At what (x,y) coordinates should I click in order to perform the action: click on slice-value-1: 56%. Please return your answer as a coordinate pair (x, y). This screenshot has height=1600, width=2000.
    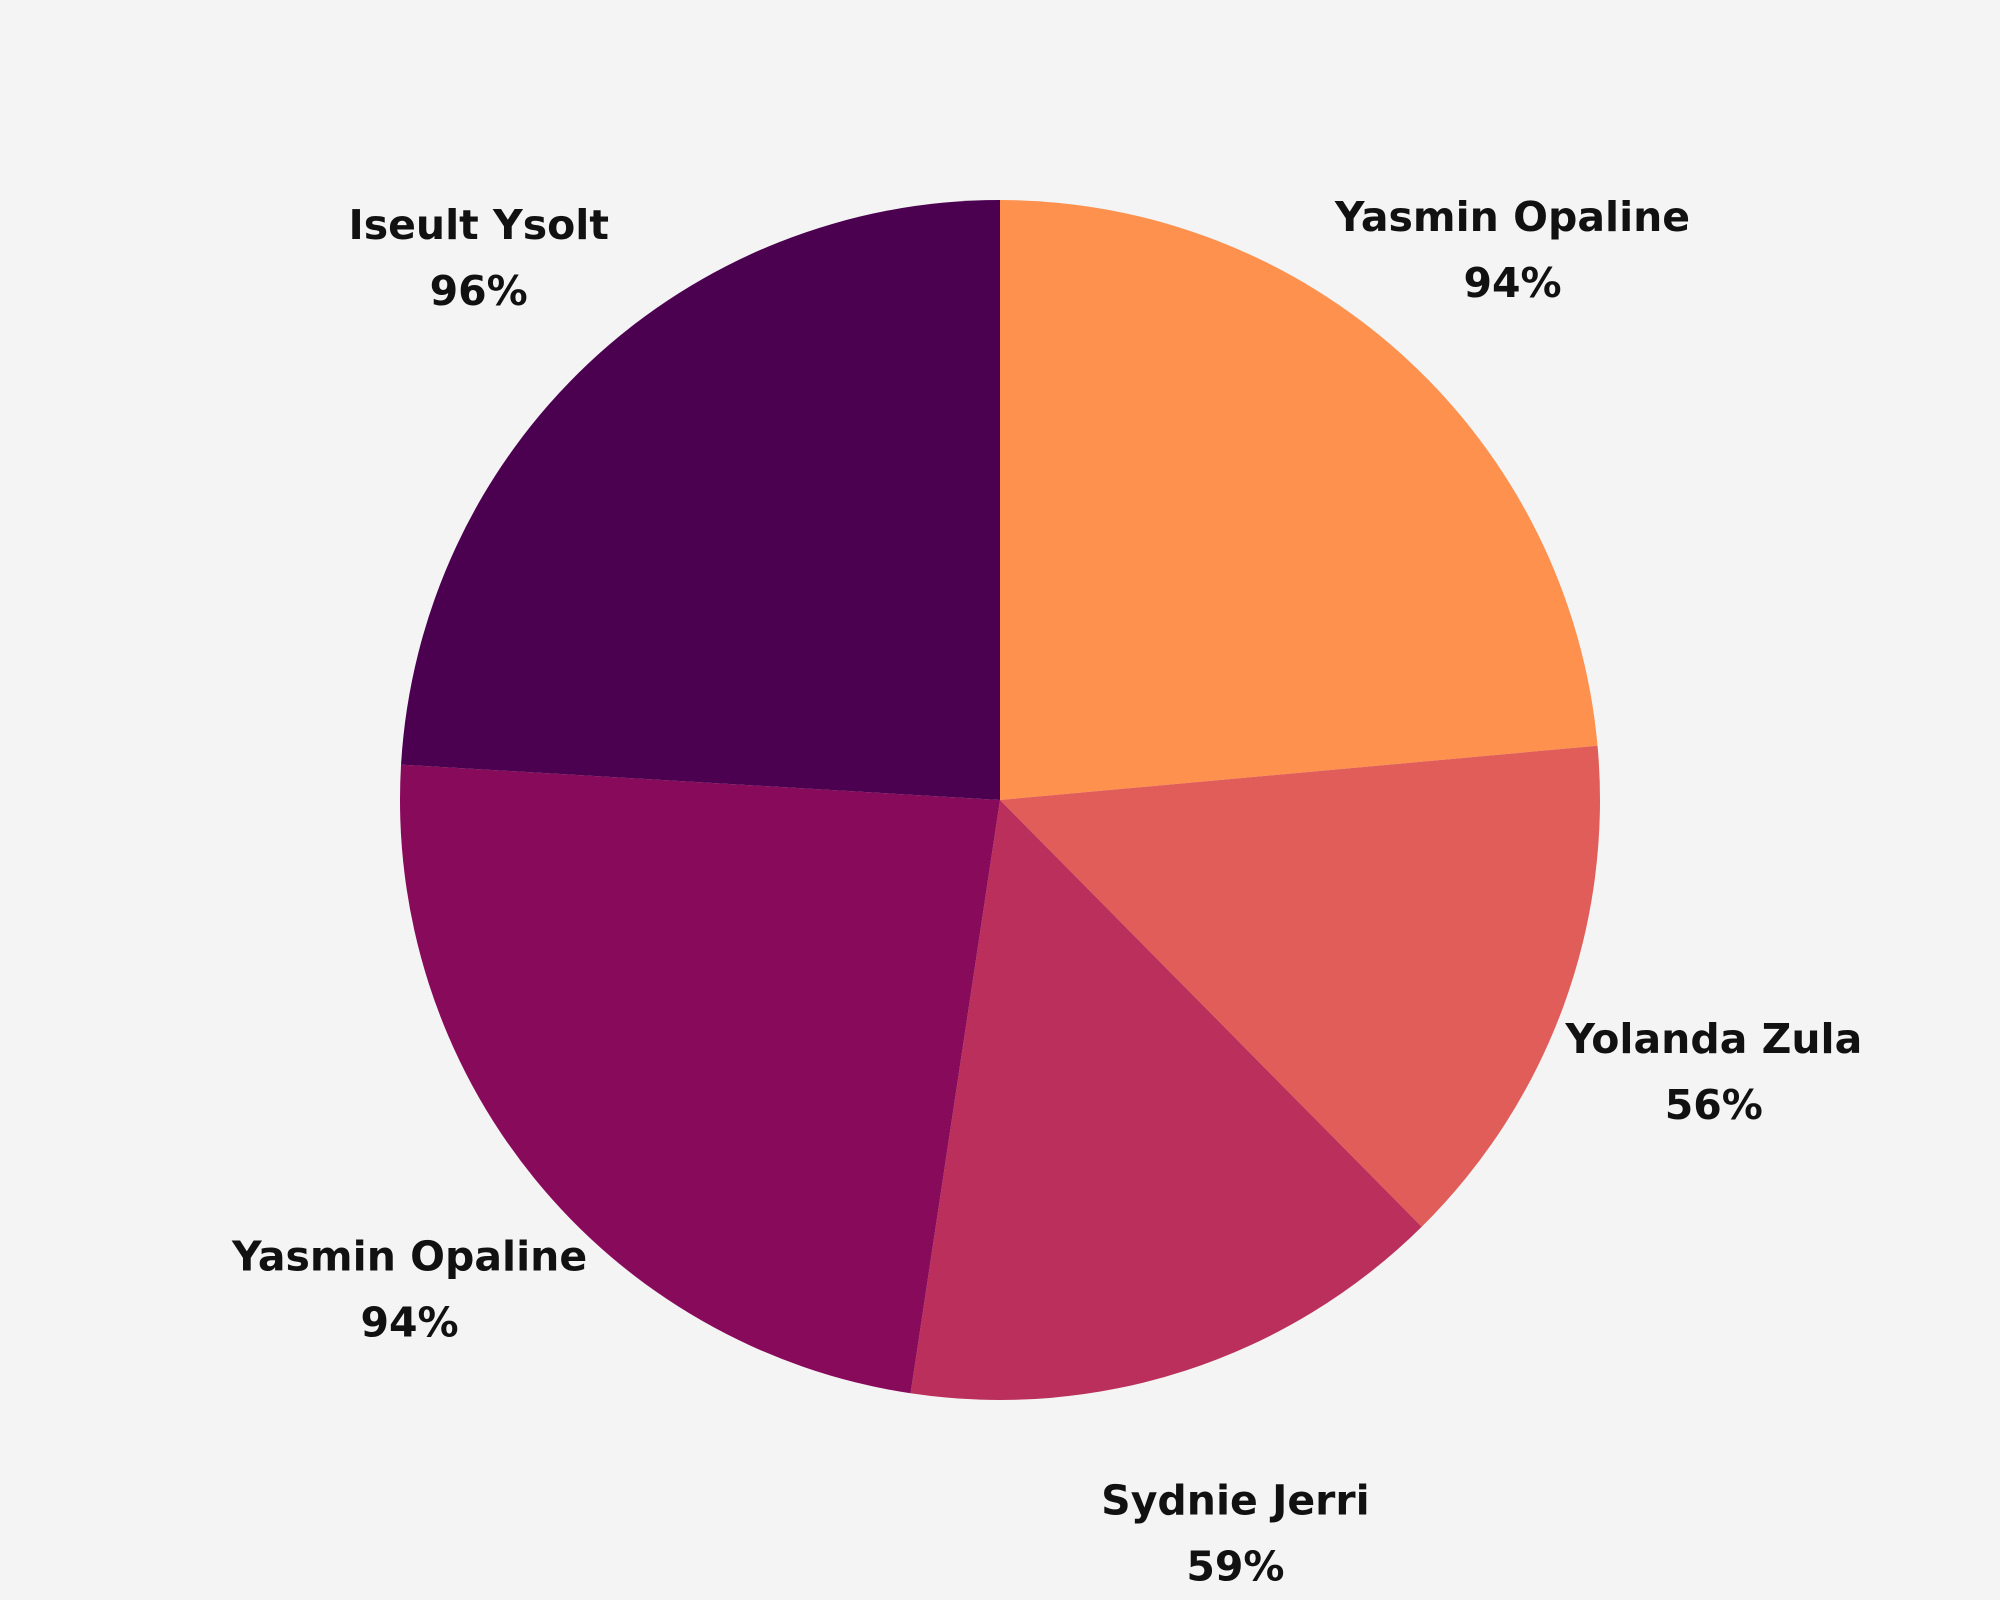
    Looking at the image, I should click on (1714, 1105).